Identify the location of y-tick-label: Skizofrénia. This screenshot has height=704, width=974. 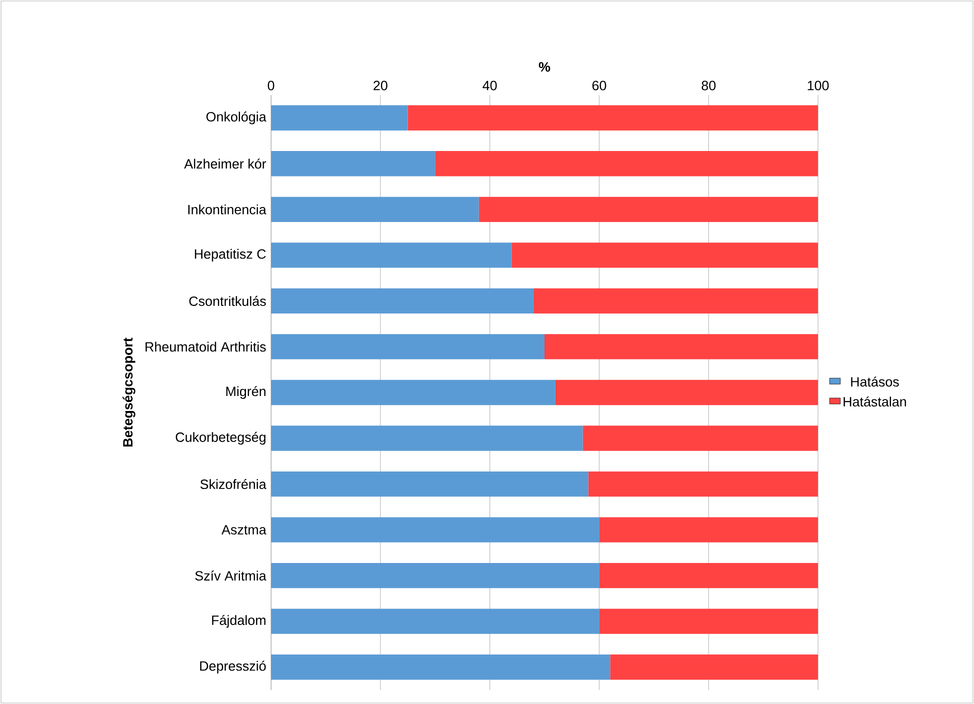
(233, 484).